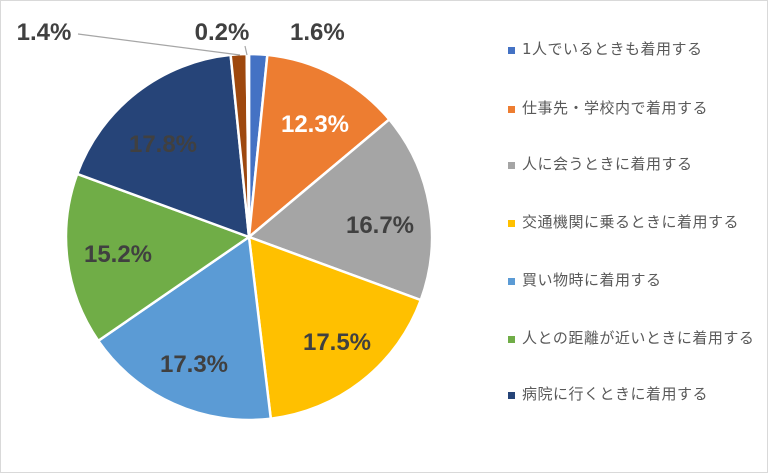 Image resolution: width=768 pixels, height=473 pixels. Describe the element at coordinates (222, 32) in the screenshot. I see `data-label: 0.2%` at that location.